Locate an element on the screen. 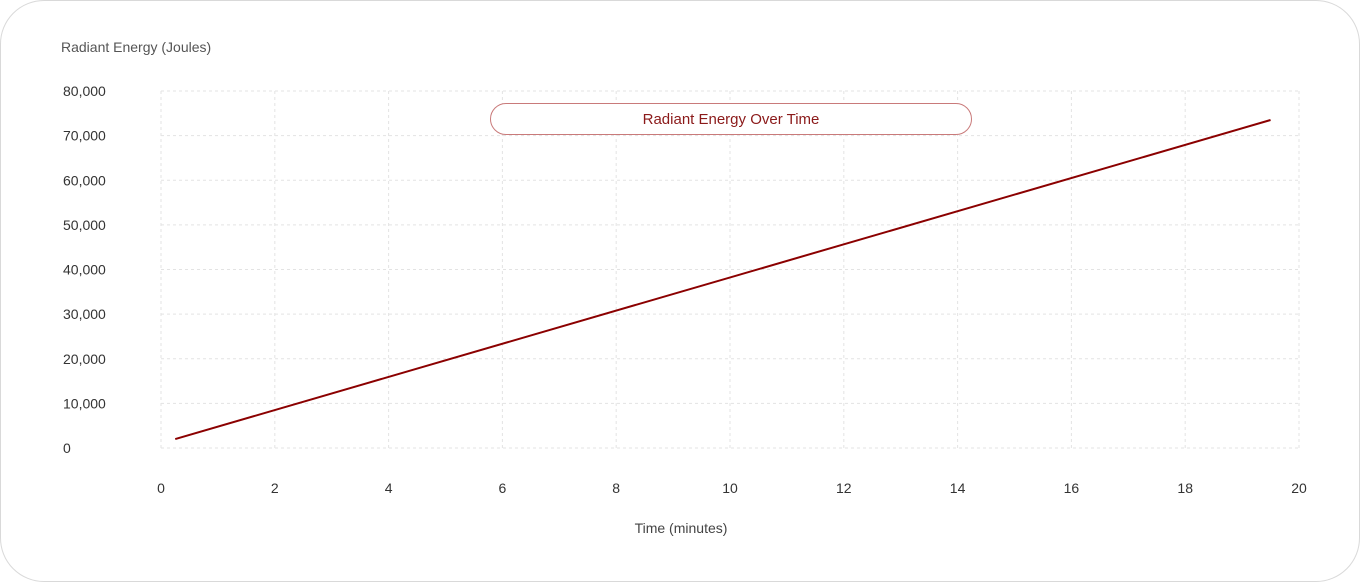 This screenshot has width=1360, height=582. x-tick-labels: 0 2 4 6 8 10 12 14 16 18 20 is located at coordinates (732, 488).